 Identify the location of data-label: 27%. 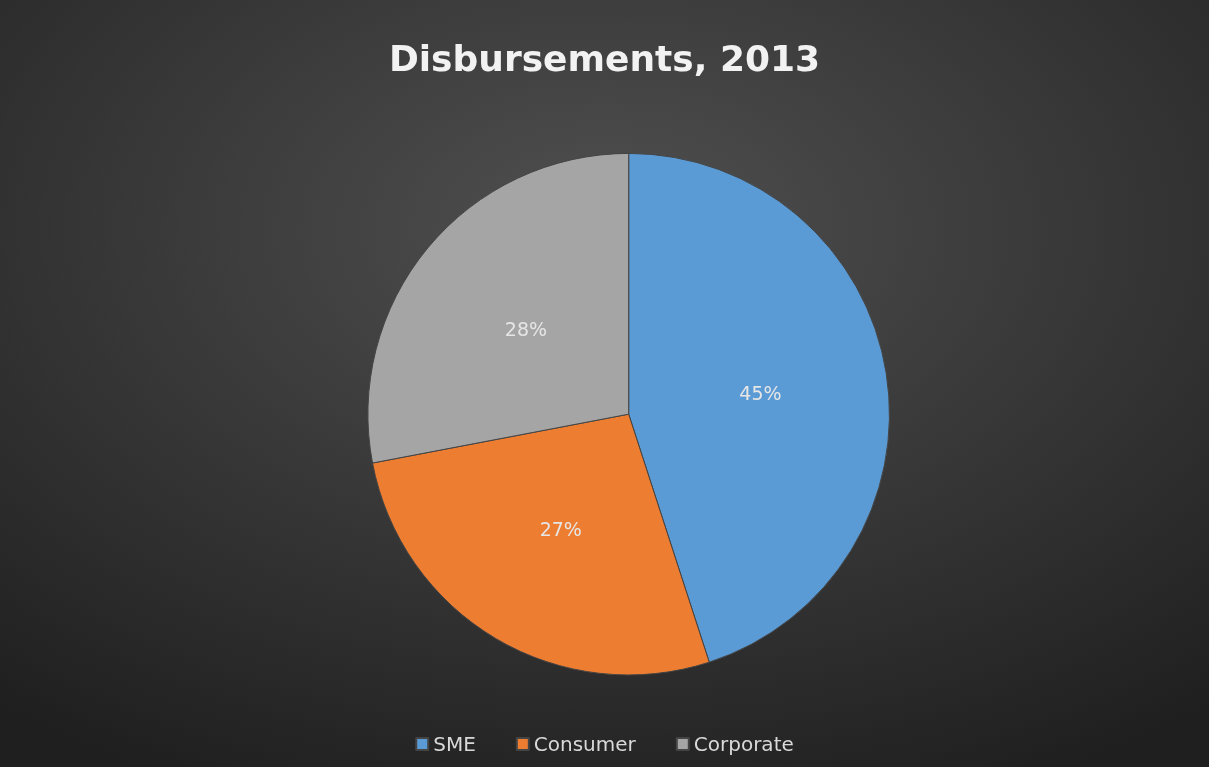
(560, 528).